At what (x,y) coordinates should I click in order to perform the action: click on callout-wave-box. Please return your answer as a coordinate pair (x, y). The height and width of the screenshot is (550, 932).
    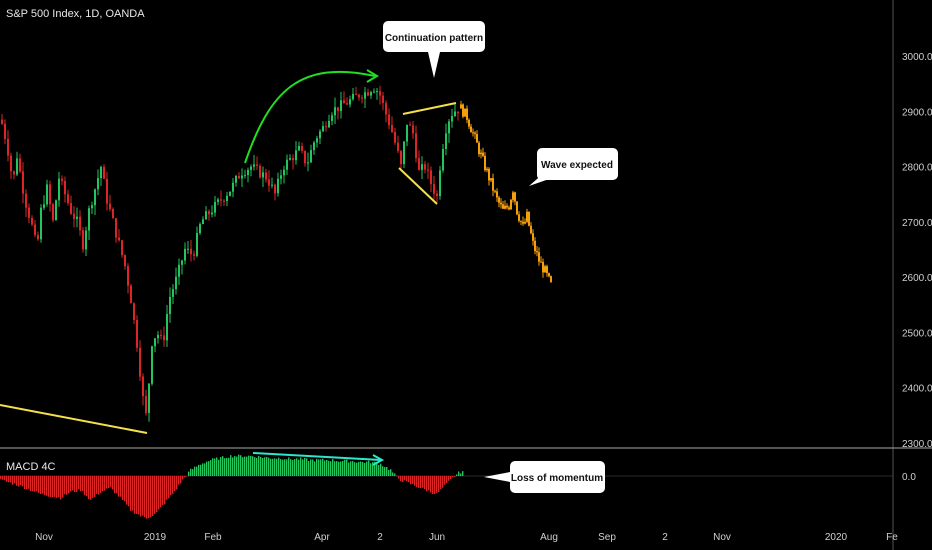
    Looking at the image, I should click on (577, 164).